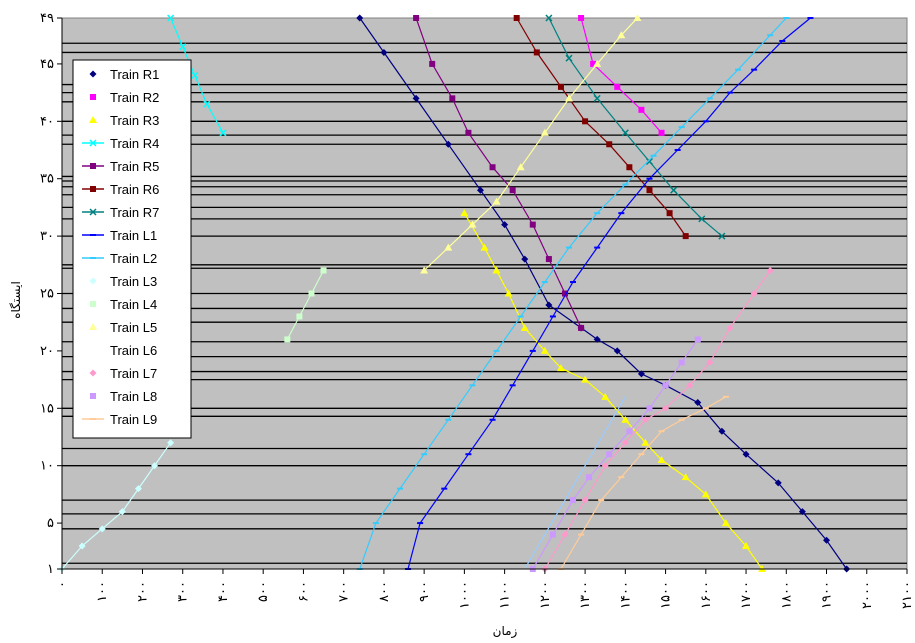 The width and height of the screenshot is (915, 643). I want to click on legend-label: Train R3, so click(134, 120).